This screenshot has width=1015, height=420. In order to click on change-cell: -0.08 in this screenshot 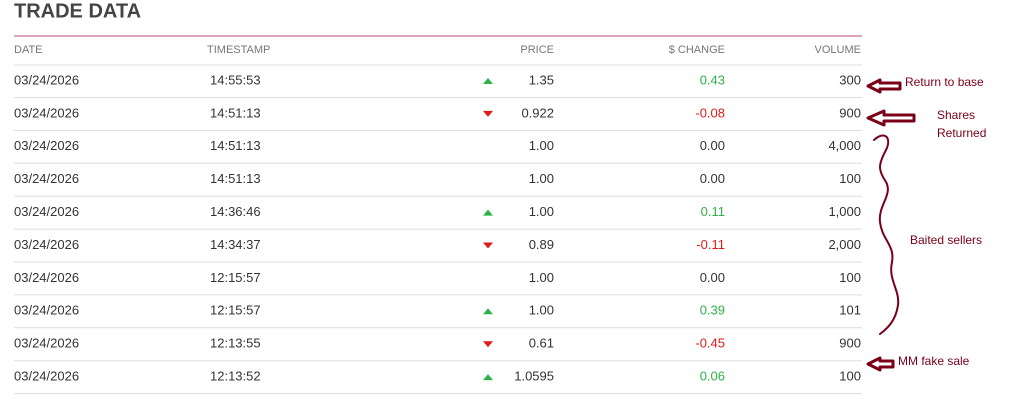, I will do `click(710, 112)`.